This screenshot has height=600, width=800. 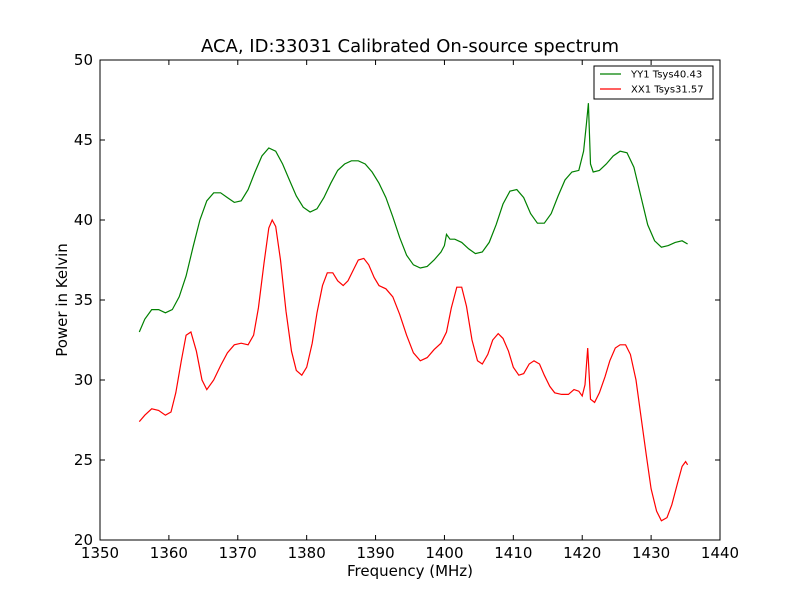 What do you see at coordinates (83, 60) in the screenshot?
I see `y-tick-label: 50` at bounding box center [83, 60].